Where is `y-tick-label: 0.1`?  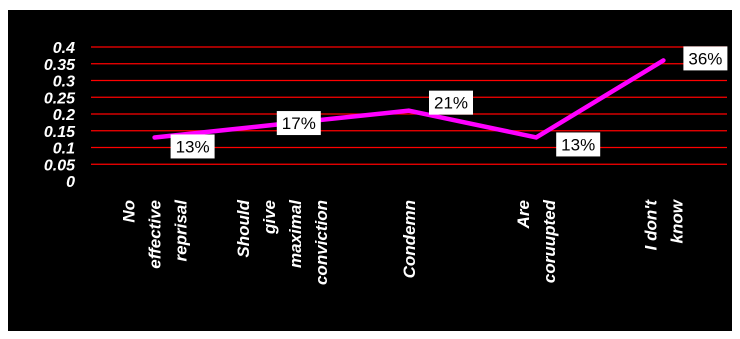
y-tick-label: 0.1 is located at coordinates (64, 149).